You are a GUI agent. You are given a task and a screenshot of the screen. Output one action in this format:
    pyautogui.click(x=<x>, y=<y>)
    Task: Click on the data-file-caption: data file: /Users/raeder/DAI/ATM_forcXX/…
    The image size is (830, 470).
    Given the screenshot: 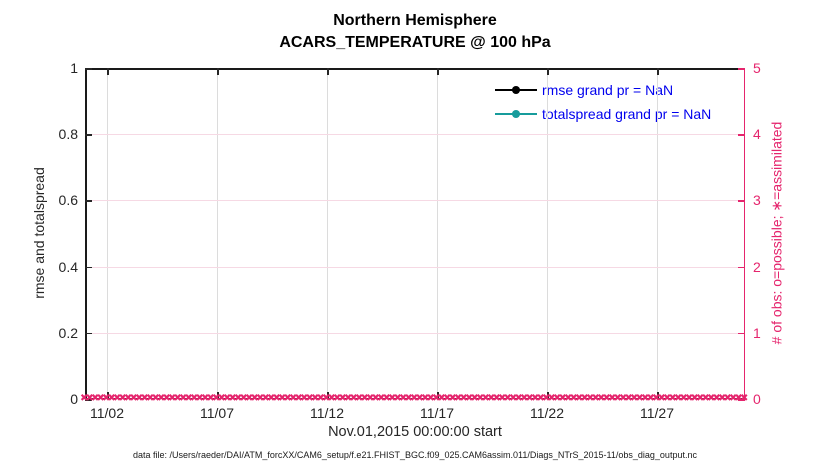 What is the action you would take?
    pyautogui.click(x=415, y=455)
    